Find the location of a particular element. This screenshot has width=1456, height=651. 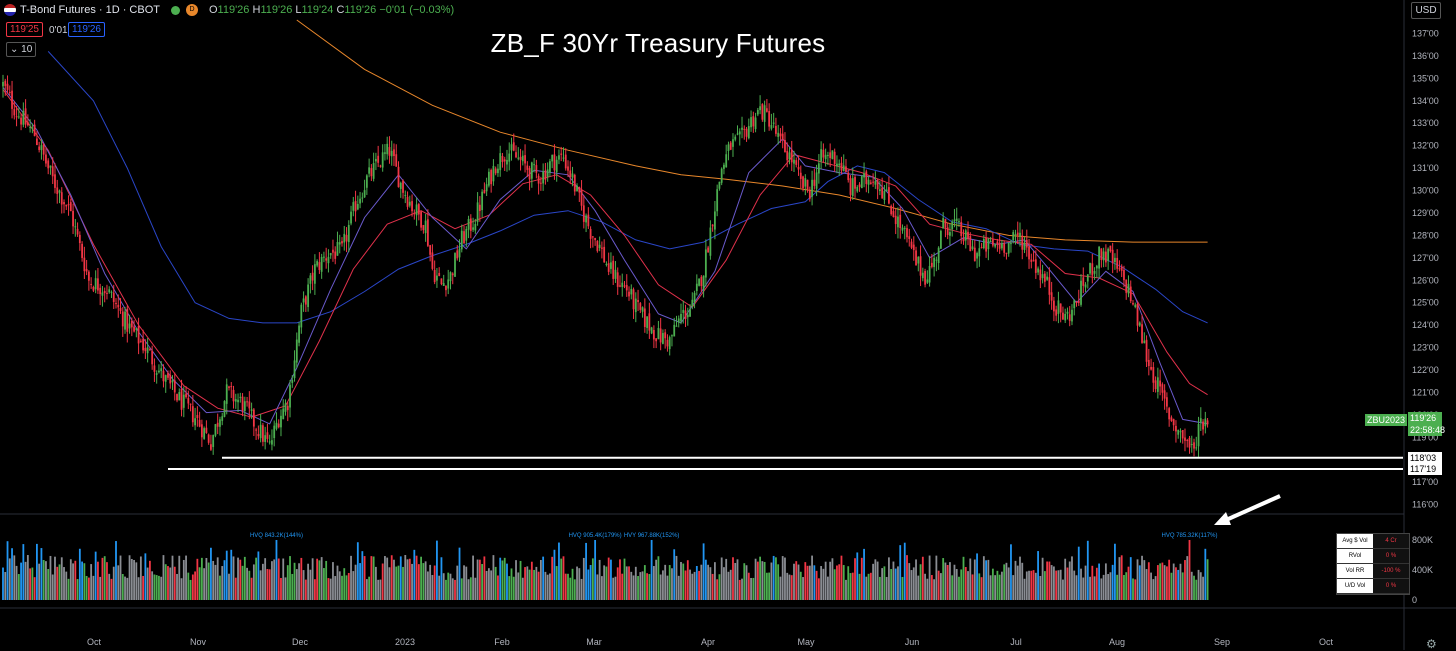

bid-price-badge: 119'25 is located at coordinates (24, 29).